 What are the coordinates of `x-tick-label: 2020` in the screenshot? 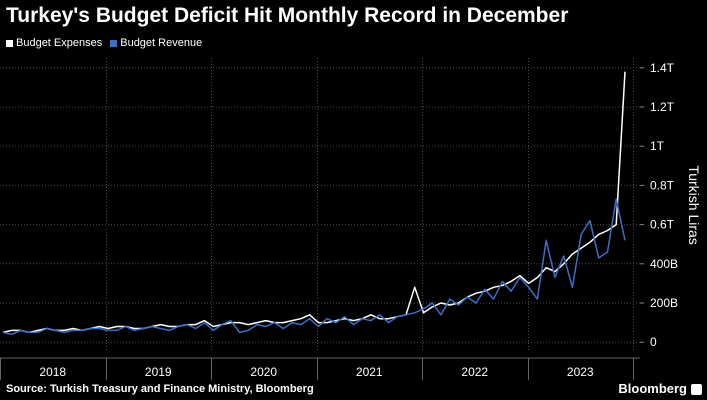 It's located at (263, 372).